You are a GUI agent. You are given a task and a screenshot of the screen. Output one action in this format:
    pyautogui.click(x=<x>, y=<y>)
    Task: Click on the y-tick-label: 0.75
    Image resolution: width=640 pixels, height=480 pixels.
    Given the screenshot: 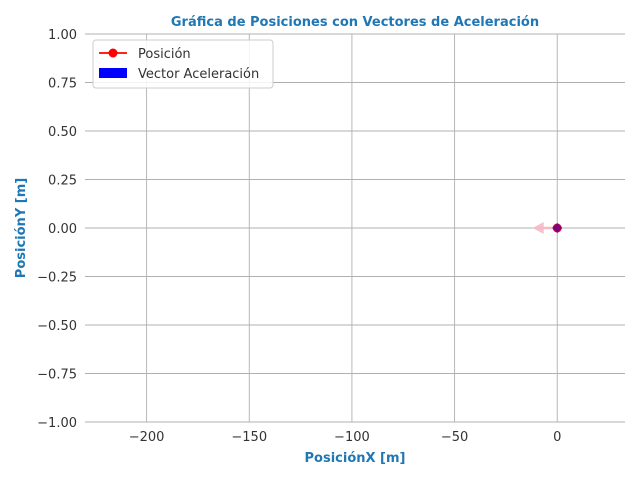 What is the action you would take?
    pyautogui.click(x=62, y=84)
    